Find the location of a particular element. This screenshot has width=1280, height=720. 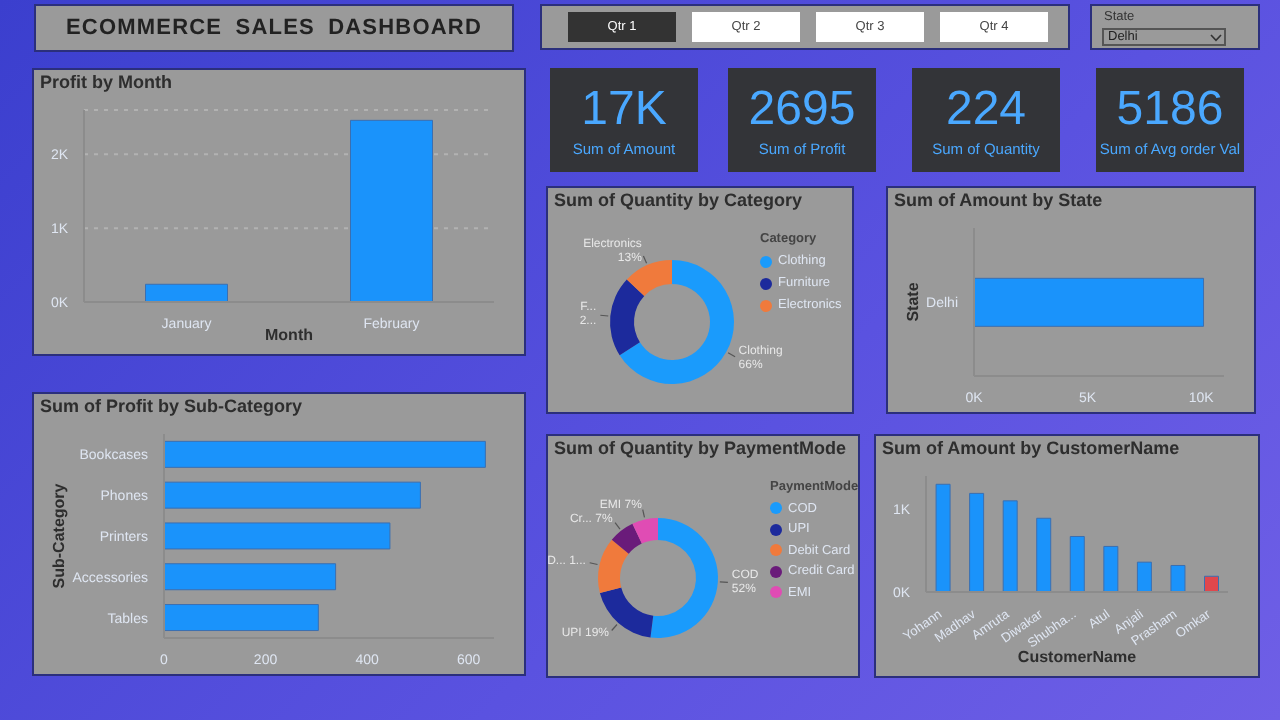

text: ECOMMERCE SALES DASHBOARD is located at coordinates (274, 28).